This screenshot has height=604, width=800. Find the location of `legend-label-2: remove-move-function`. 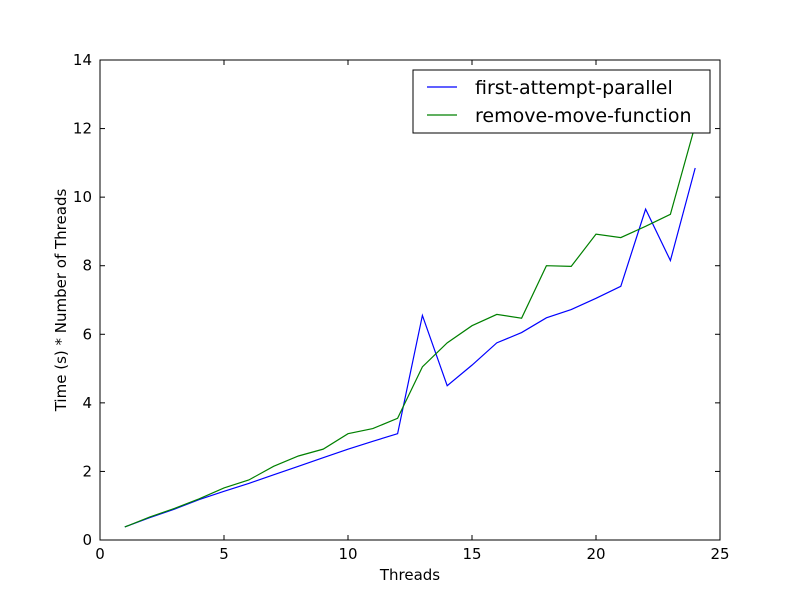

legend-label-2: remove-move-function is located at coordinates (583, 116).